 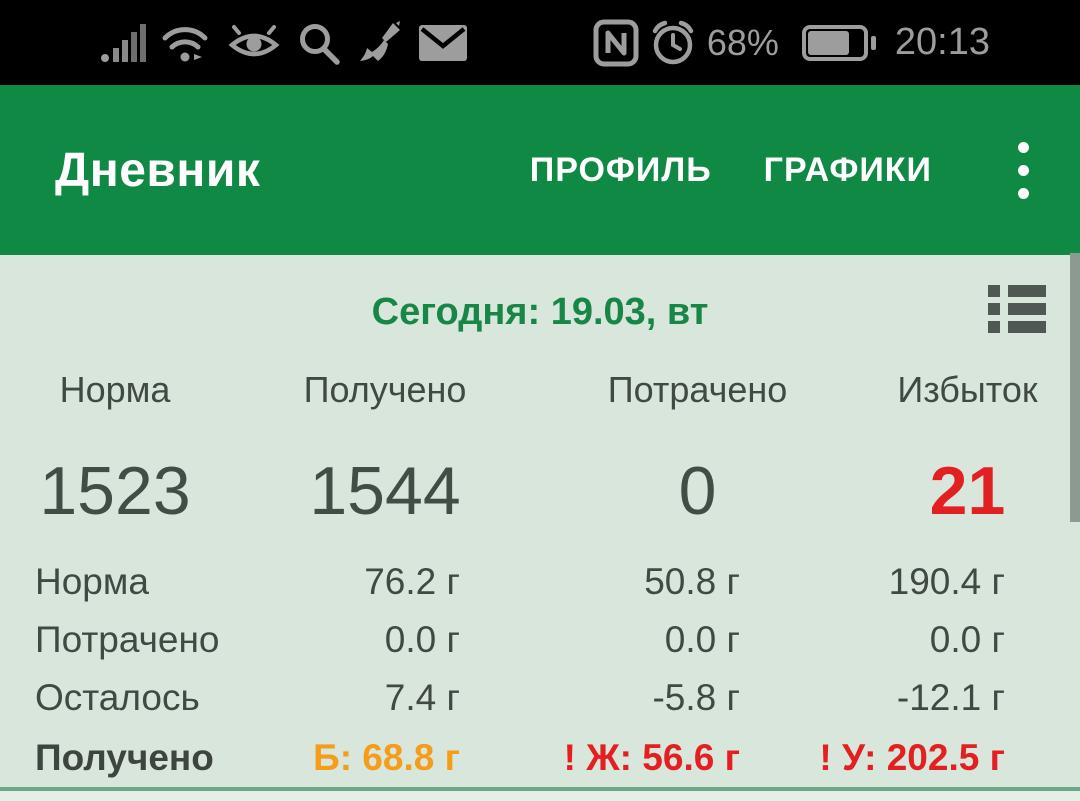 I want to click on col-header-received: Получено, so click(x=385, y=389).